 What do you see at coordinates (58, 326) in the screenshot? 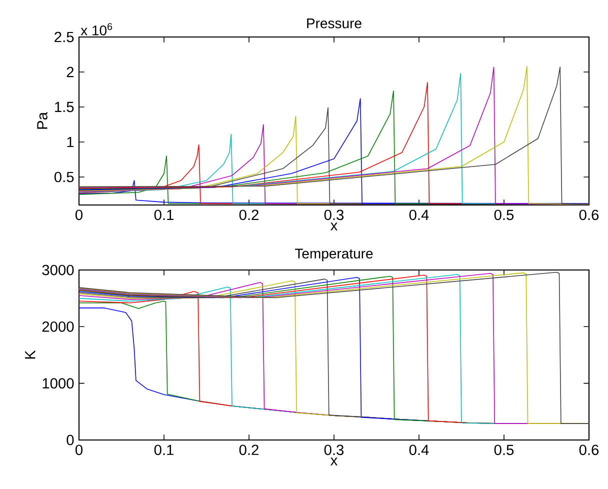
I see `y-tick-label: 2000` at bounding box center [58, 326].